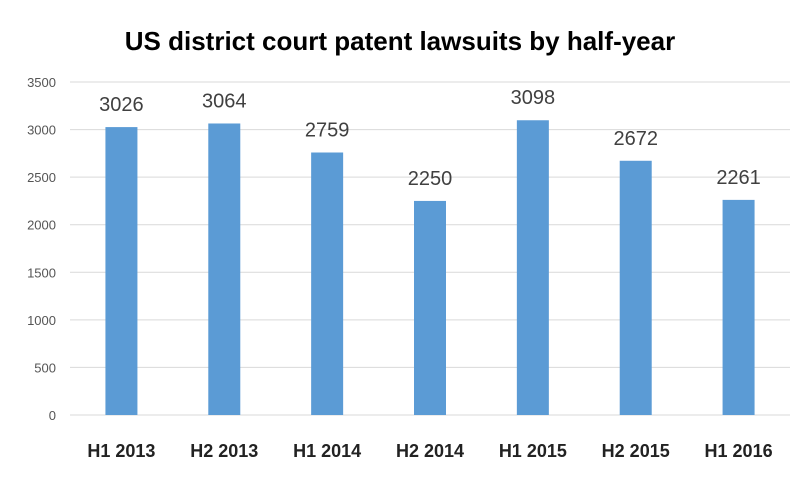  Describe the element at coordinates (121, 105) in the screenshot. I see `data-label: 3026` at that location.